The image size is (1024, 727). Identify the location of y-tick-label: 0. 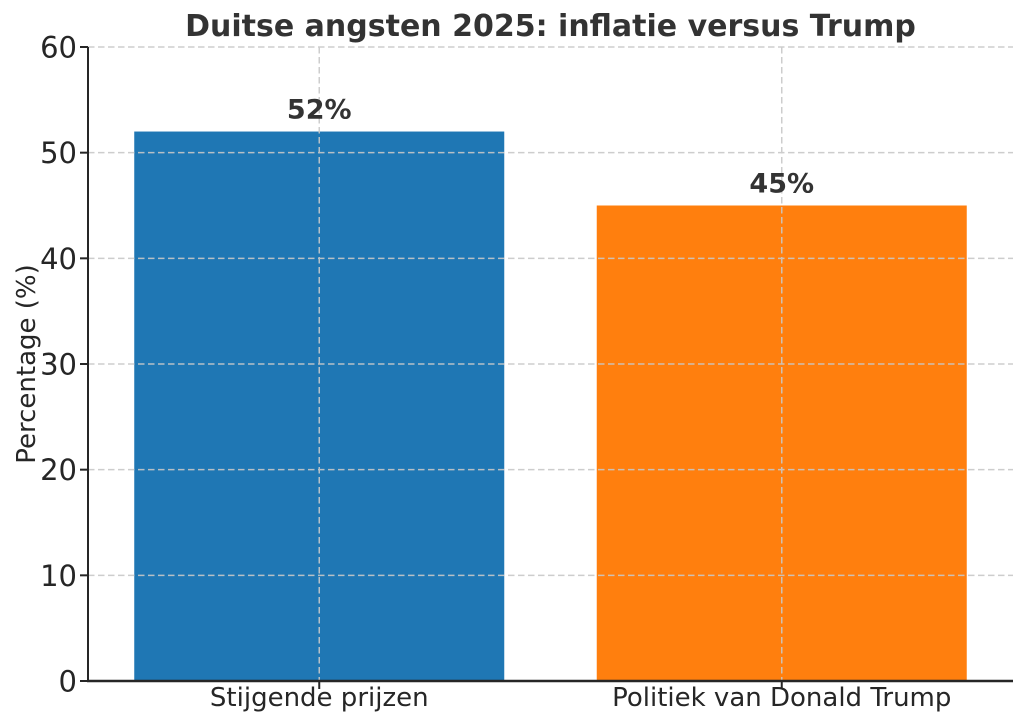
(68, 682).